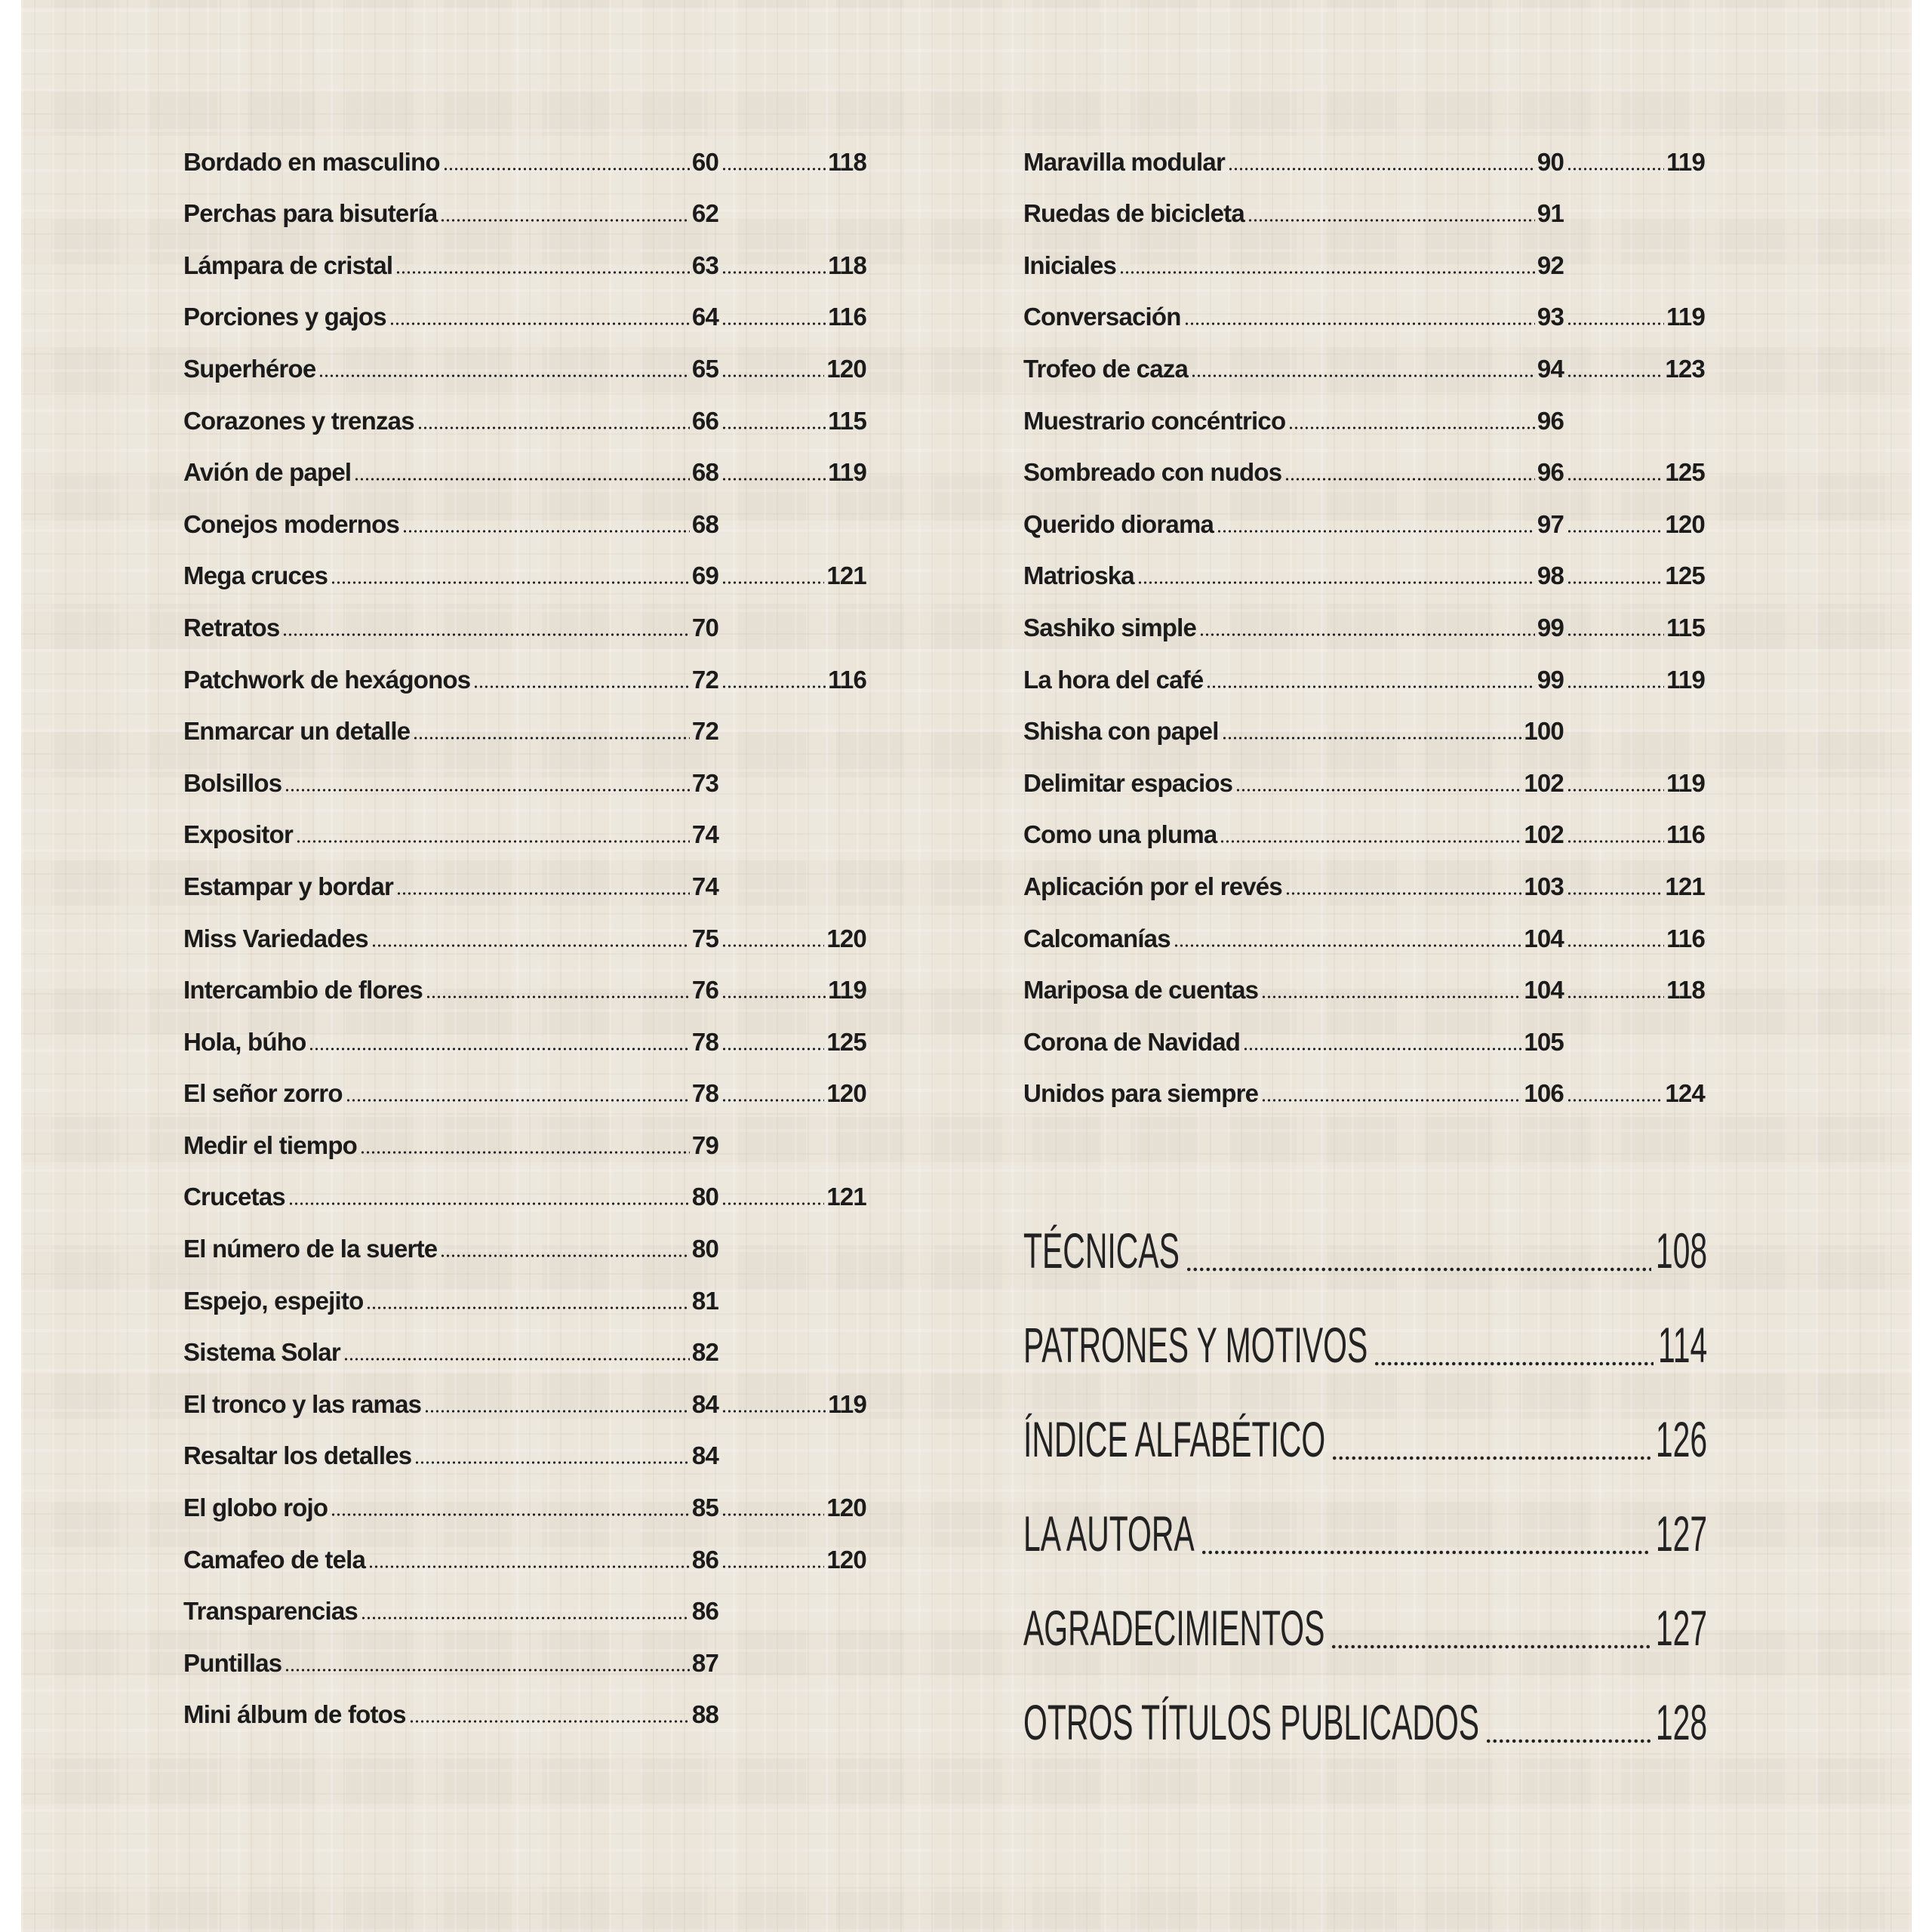  I want to click on toc-entry: Conversación 93 119, so click(1364, 306).